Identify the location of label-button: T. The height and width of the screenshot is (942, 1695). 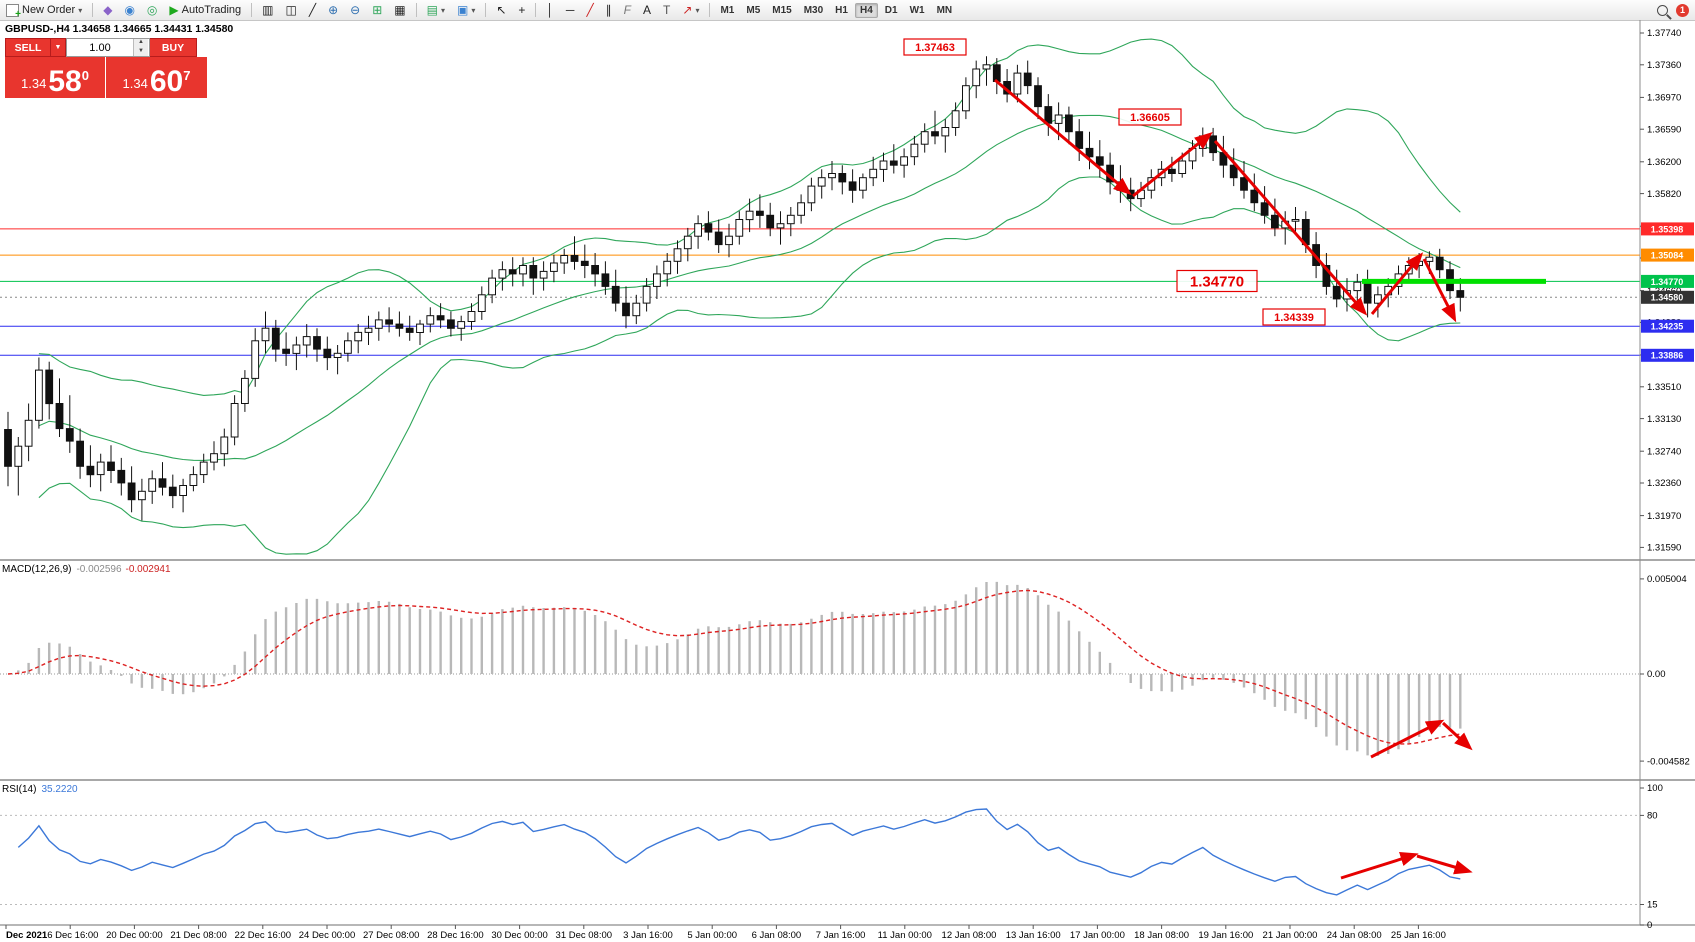
(666, 10).